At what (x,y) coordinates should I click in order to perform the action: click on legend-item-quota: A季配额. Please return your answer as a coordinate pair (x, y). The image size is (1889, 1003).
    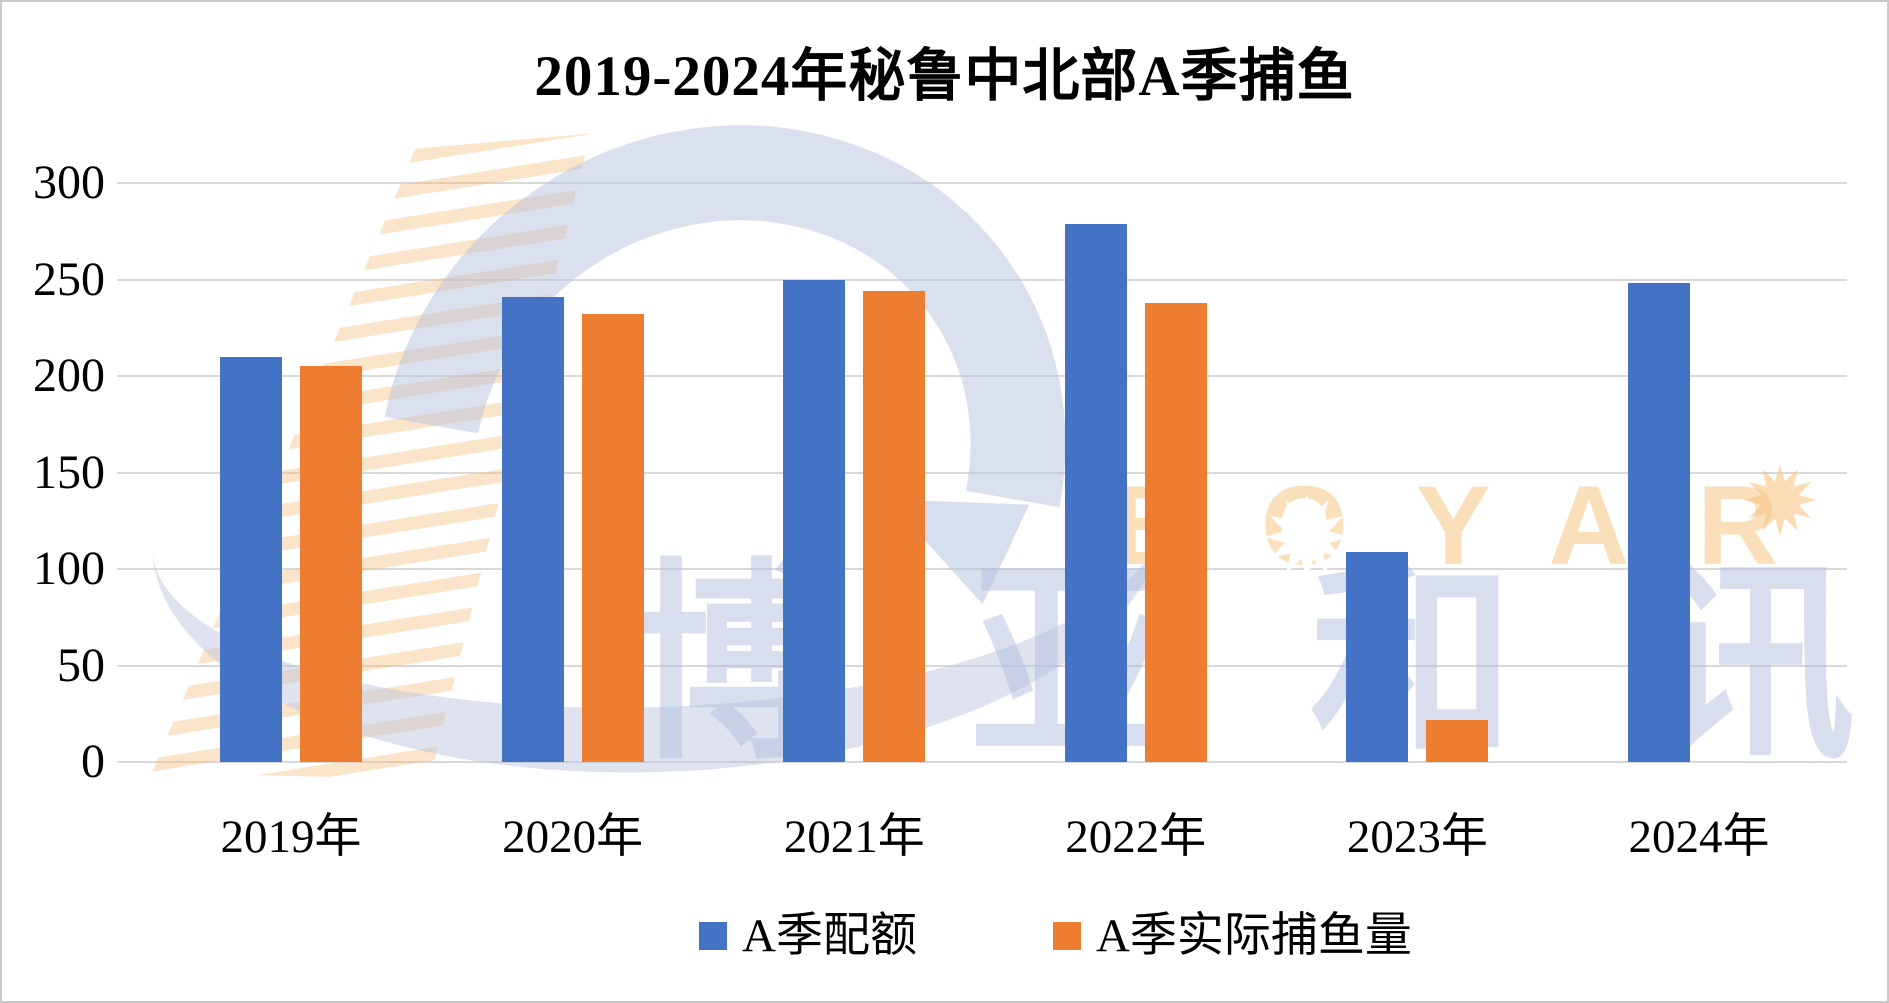
    Looking at the image, I should click on (808, 936).